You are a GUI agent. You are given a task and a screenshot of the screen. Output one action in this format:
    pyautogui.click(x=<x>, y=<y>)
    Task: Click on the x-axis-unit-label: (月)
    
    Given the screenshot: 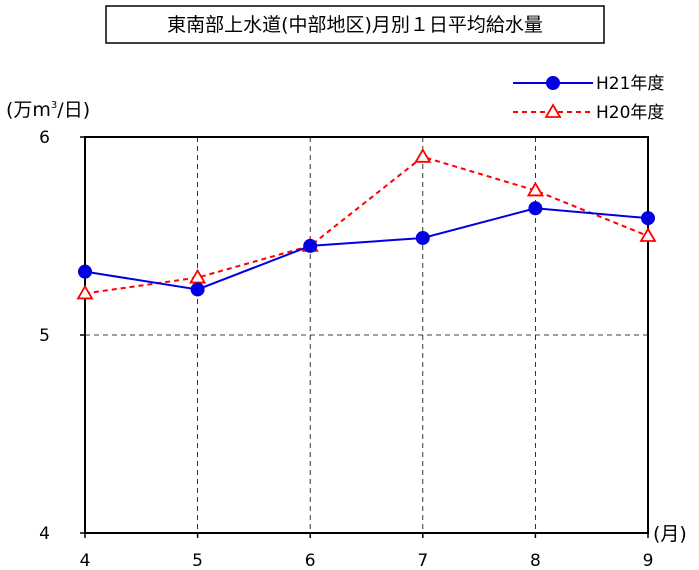 What is the action you would take?
    pyautogui.click(x=670, y=534)
    